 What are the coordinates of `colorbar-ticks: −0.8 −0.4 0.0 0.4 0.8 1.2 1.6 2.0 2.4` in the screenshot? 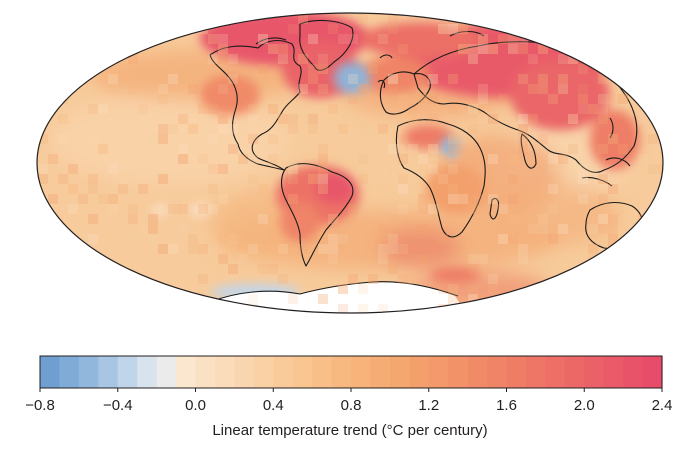 It's located at (348, 401).